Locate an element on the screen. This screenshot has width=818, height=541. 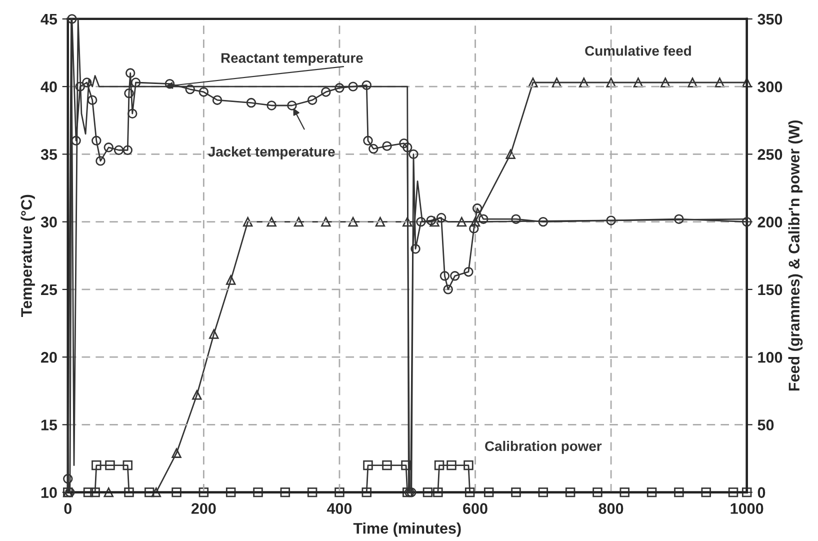
y2-tick-label: 50 is located at coordinates (766, 425).